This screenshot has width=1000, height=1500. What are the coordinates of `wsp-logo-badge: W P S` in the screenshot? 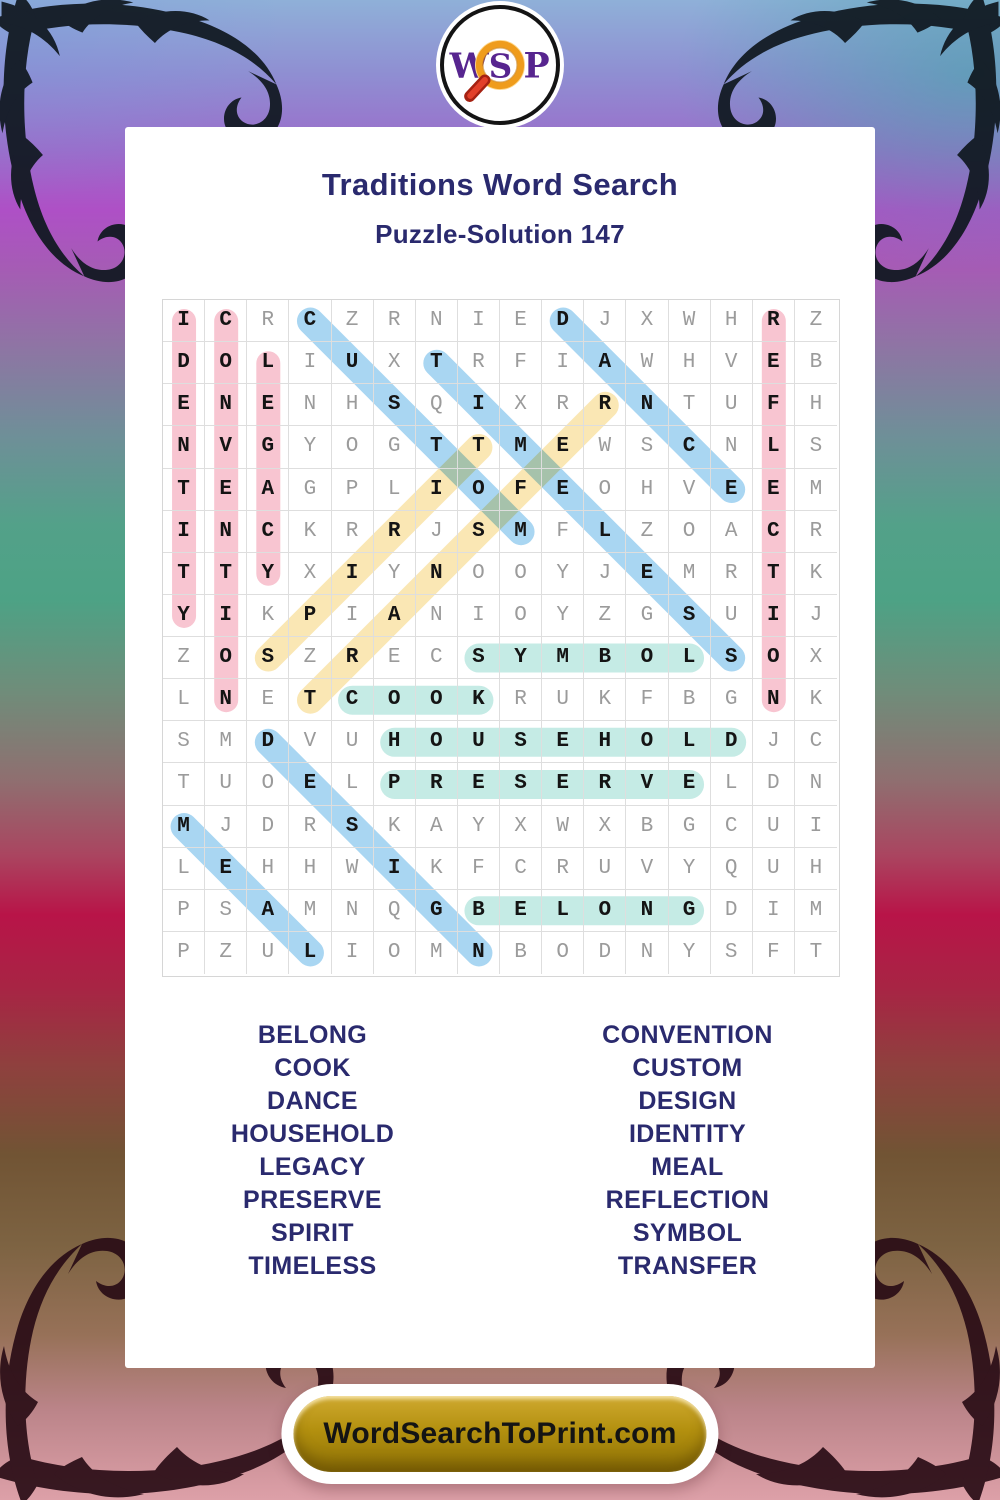 It's located at (500, 65).